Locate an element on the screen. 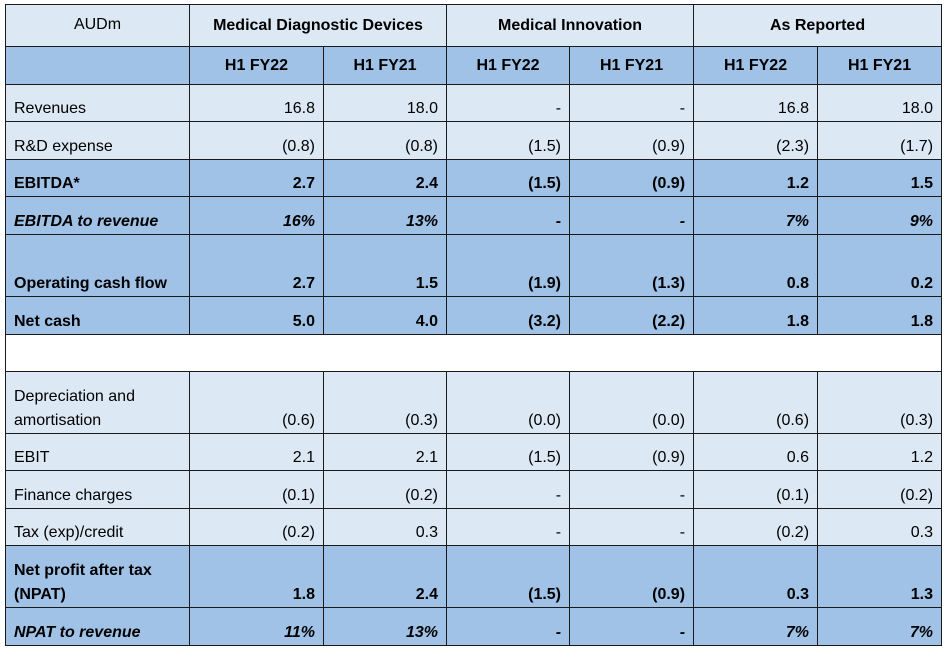  row-label: R&D expense is located at coordinates (97, 140).